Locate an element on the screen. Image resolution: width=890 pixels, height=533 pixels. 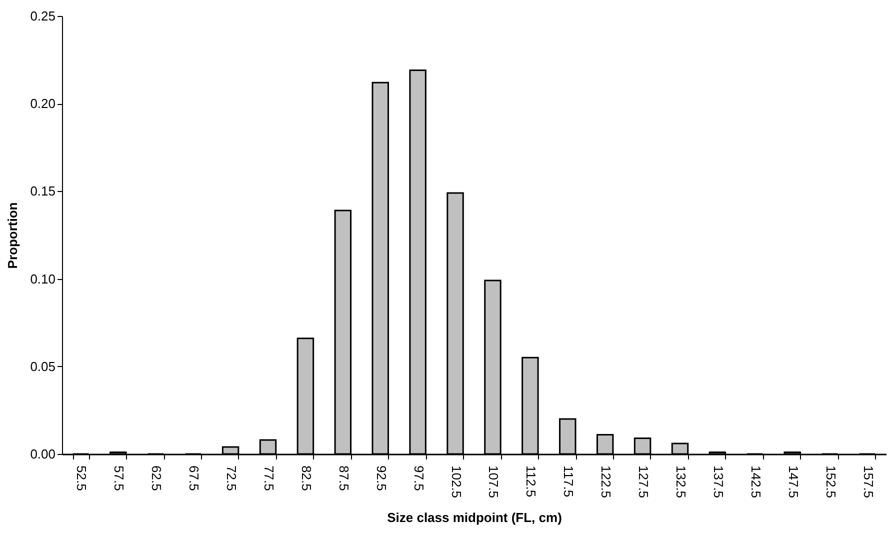
x-tick-label: 157.5 is located at coordinates (868, 482).